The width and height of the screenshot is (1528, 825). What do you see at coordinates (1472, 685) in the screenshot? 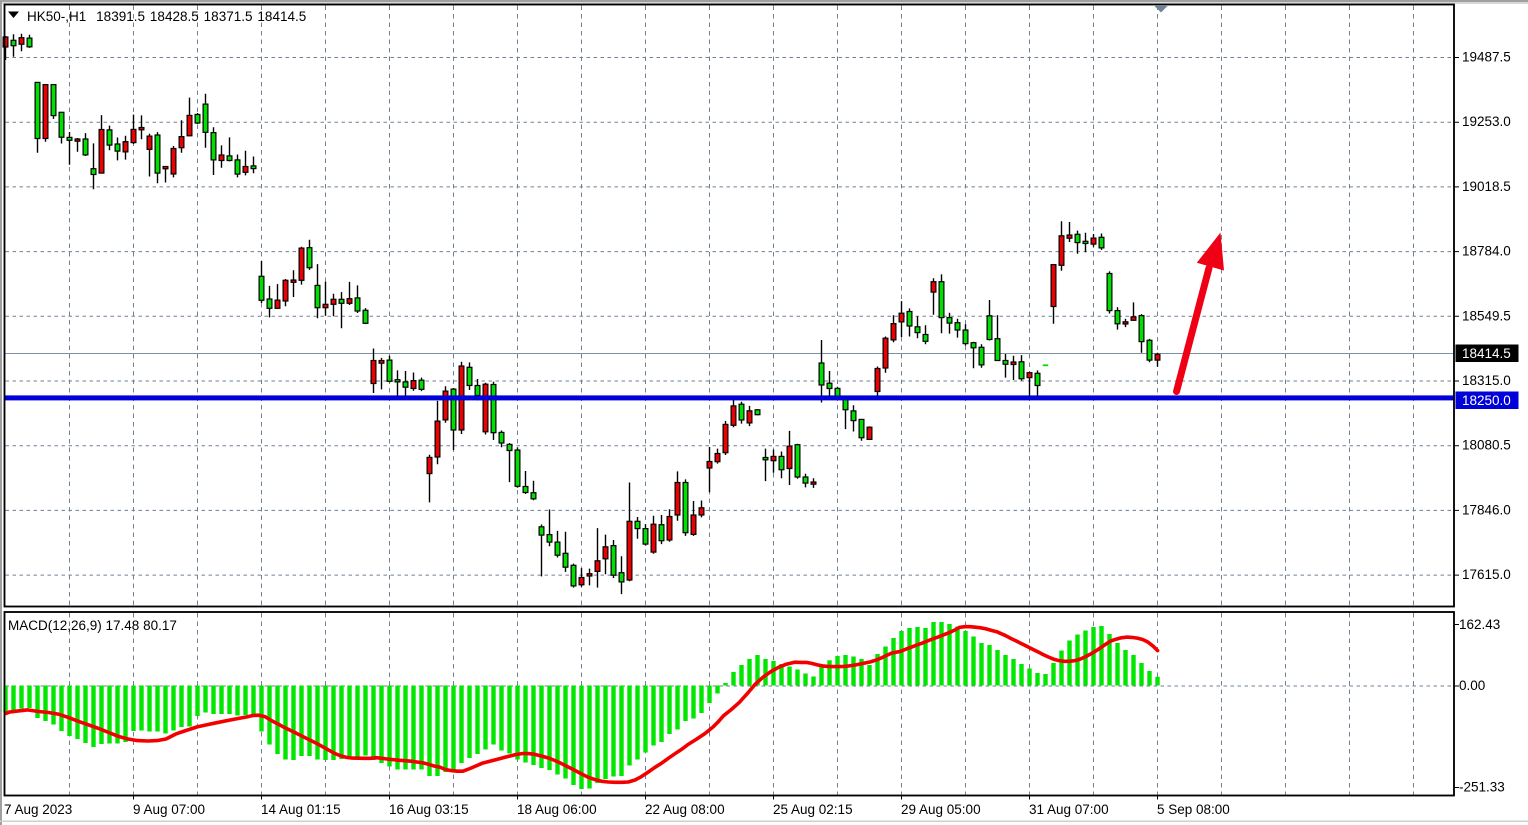
I see `svg-text: 0.00` at bounding box center [1472, 685].